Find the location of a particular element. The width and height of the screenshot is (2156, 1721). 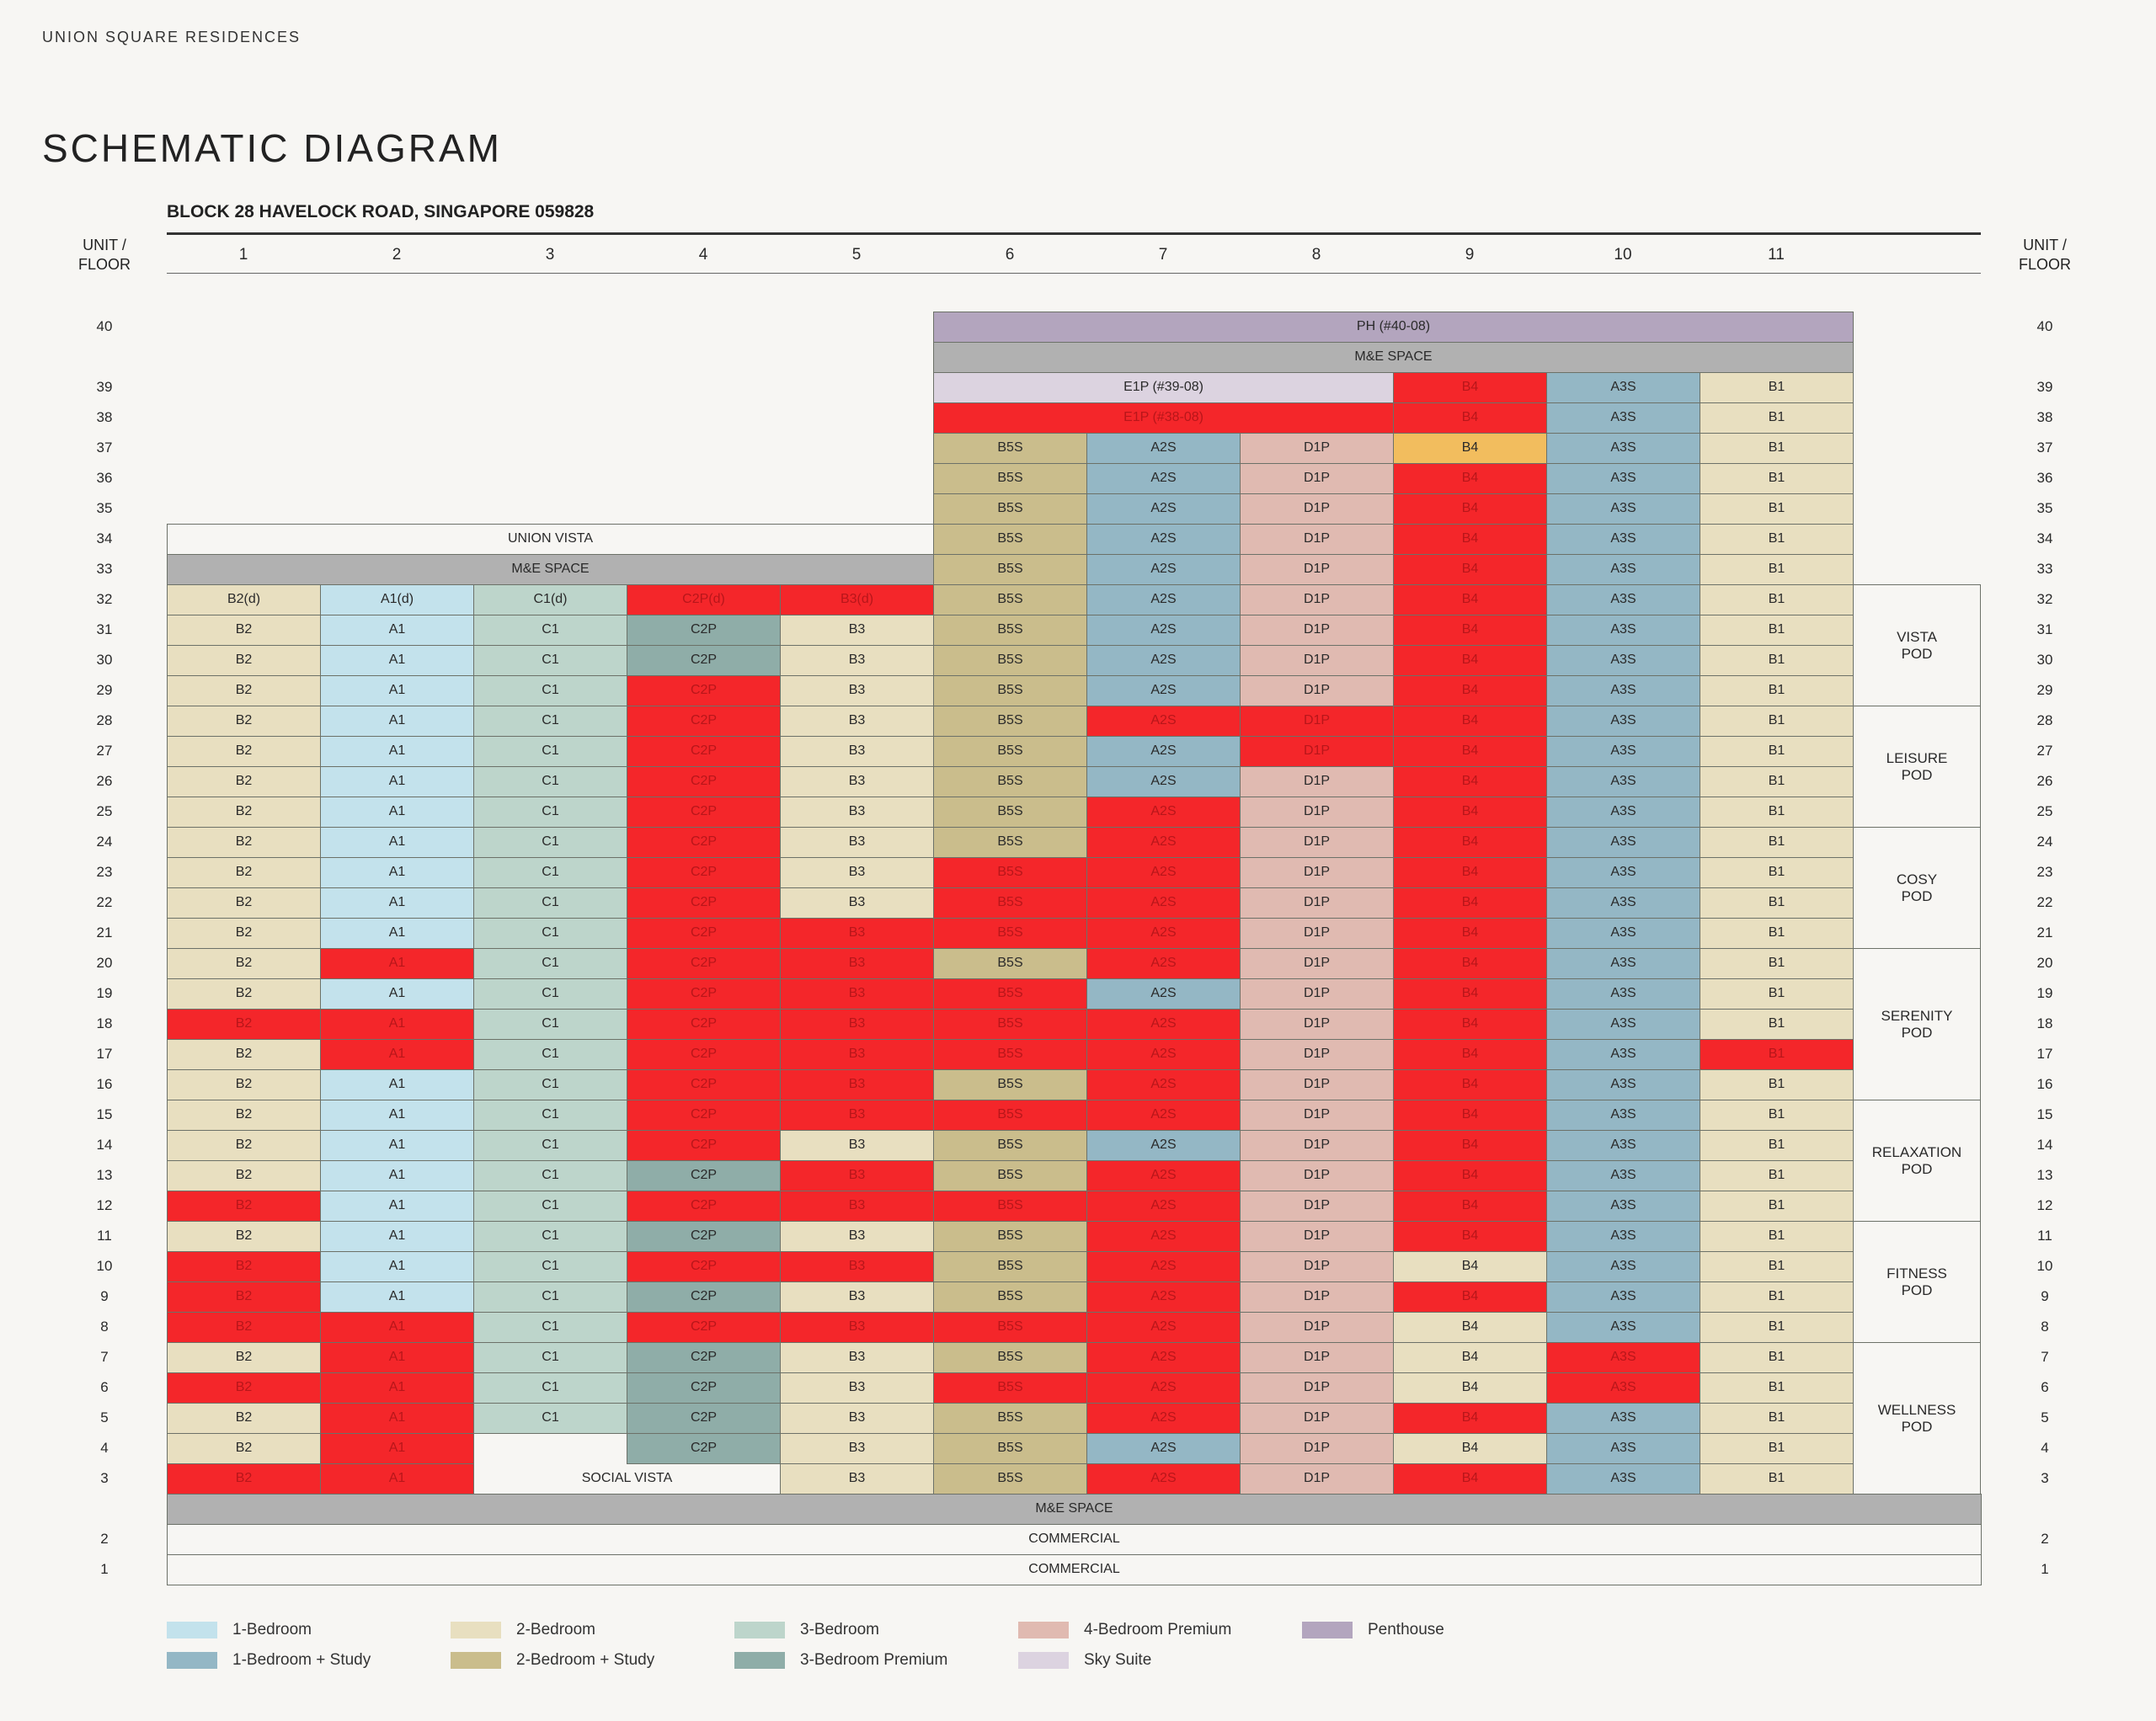

unit-c2p-floor-24: C2P is located at coordinates (704, 842).